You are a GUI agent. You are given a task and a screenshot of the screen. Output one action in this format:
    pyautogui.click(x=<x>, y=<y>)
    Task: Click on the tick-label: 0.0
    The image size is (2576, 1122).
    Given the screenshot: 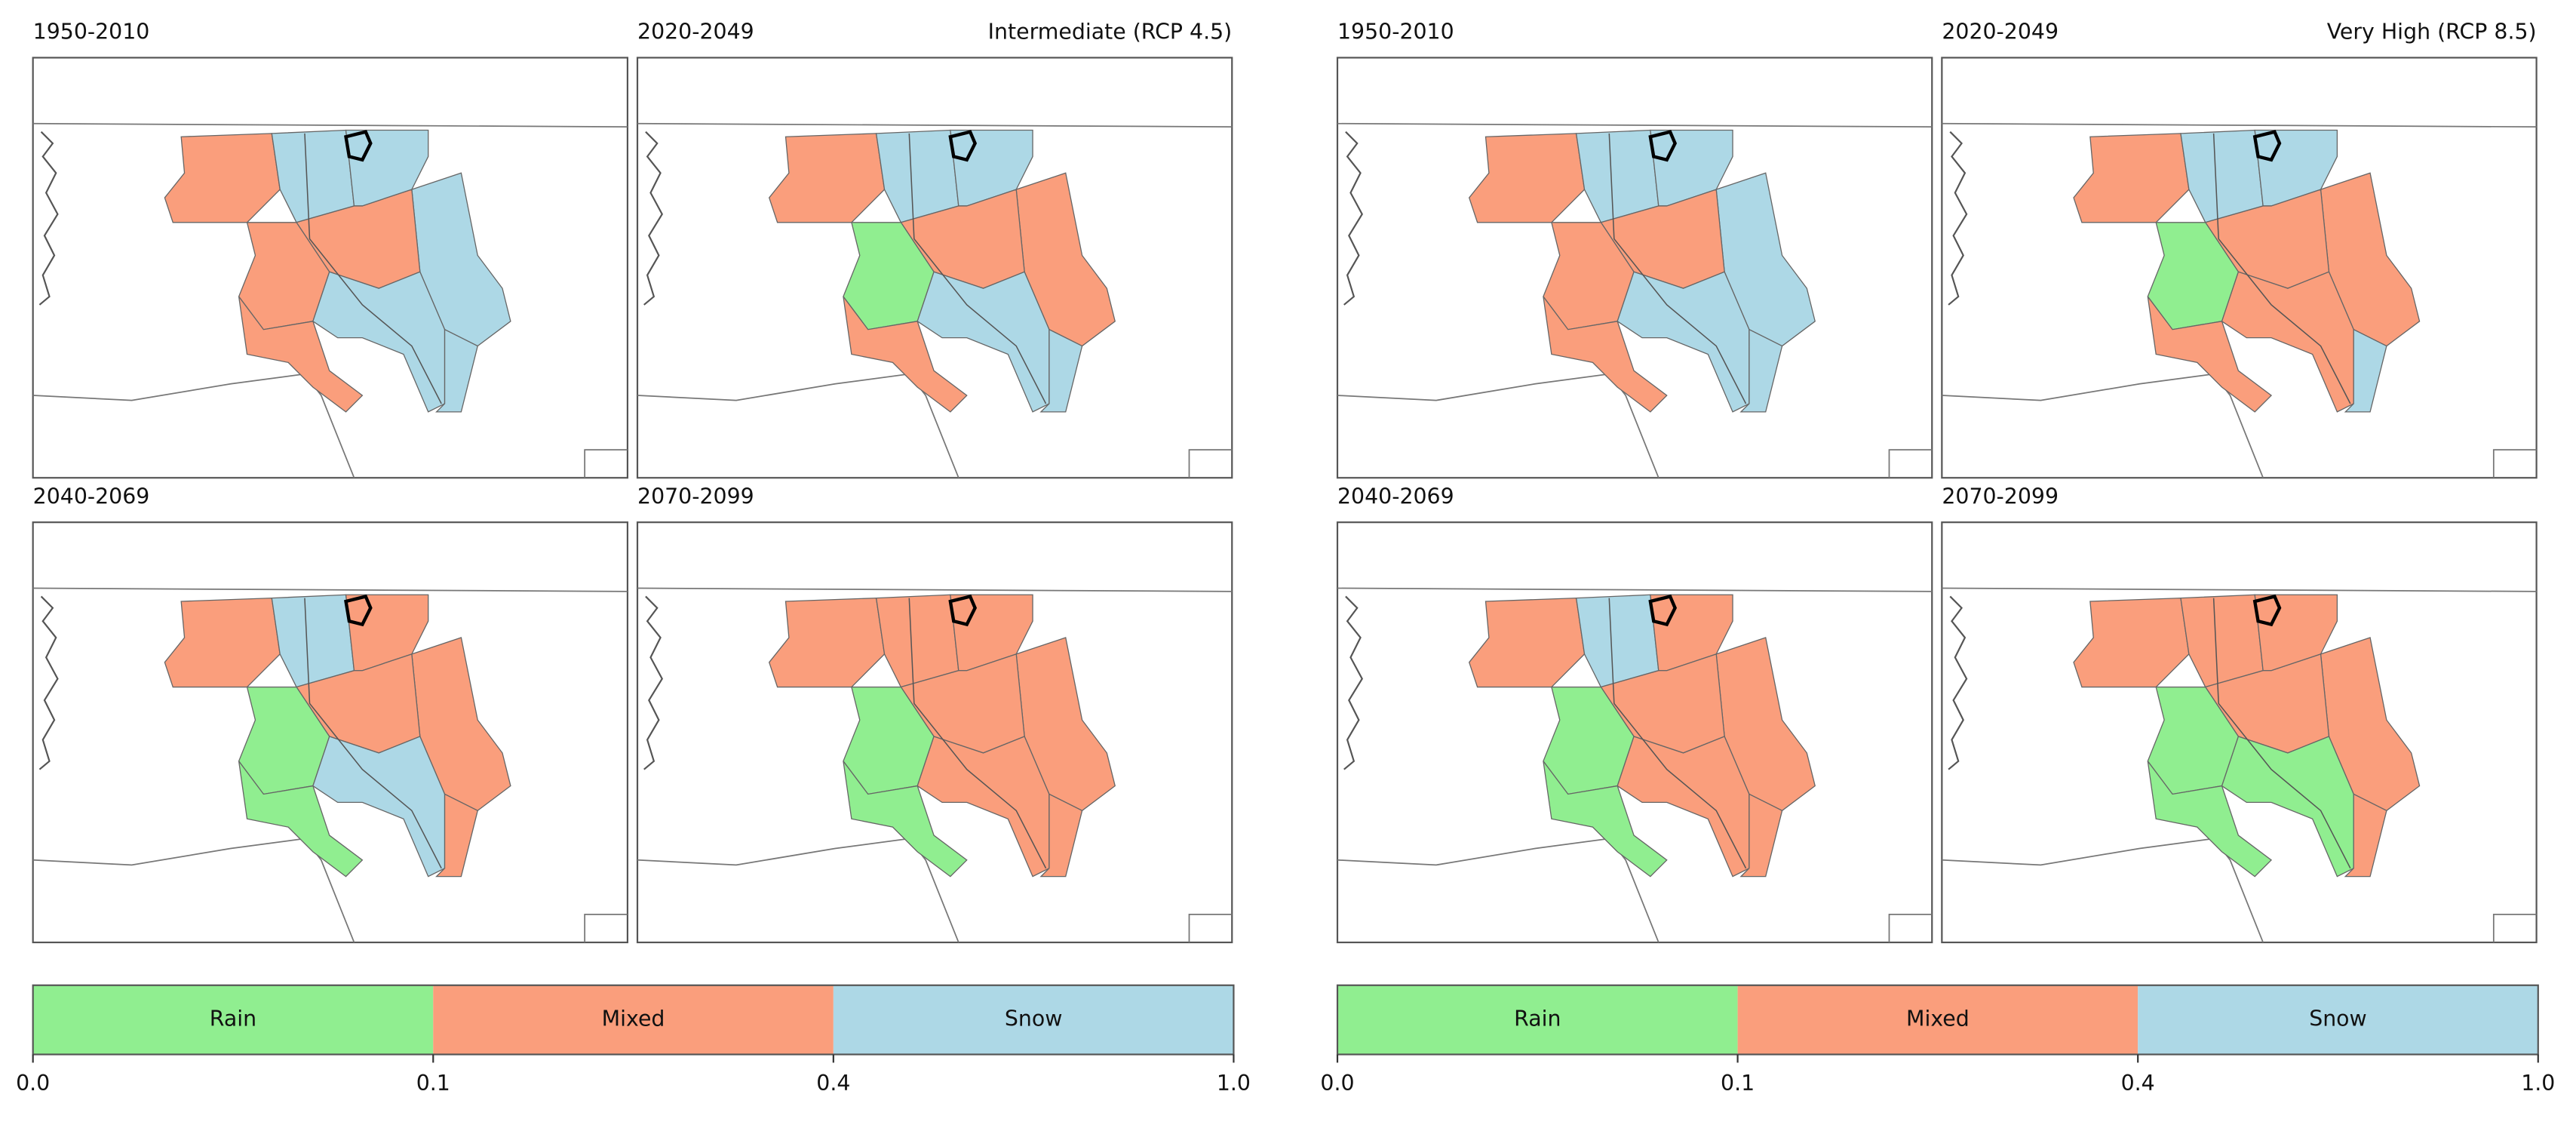 What is the action you would take?
    pyautogui.click(x=33, y=1083)
    